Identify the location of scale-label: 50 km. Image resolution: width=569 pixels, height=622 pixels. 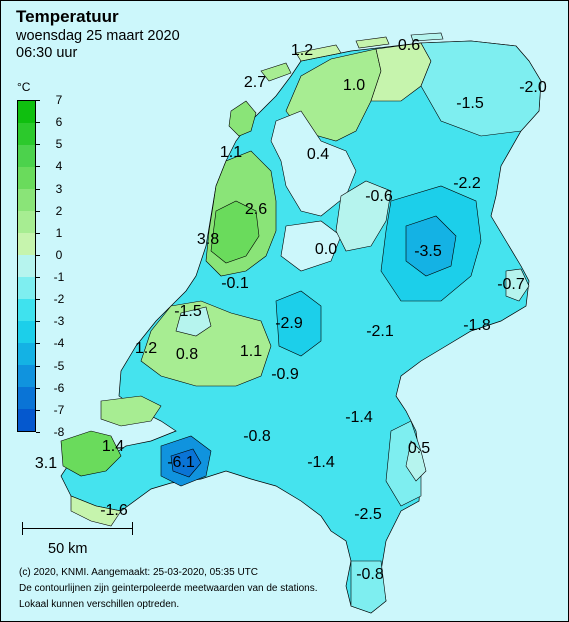
(68, 549).